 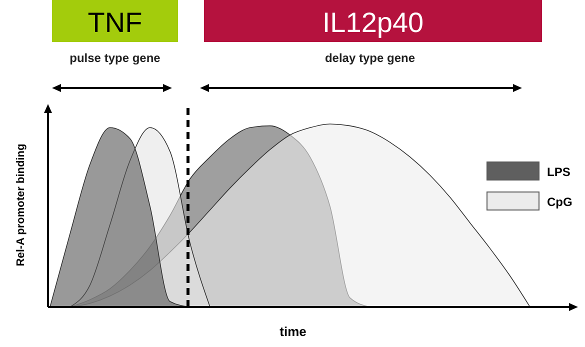 I want to click on text: TNF, so click(x=115, y=22).